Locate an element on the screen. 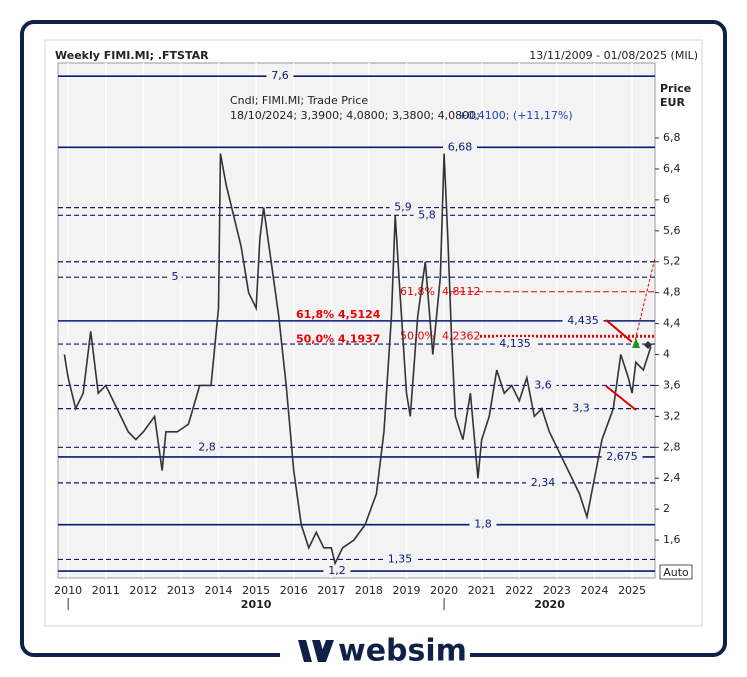 The width and height of the screenshot is (747, 677). level-label: 2,675 is located at coordinates (622, 456).